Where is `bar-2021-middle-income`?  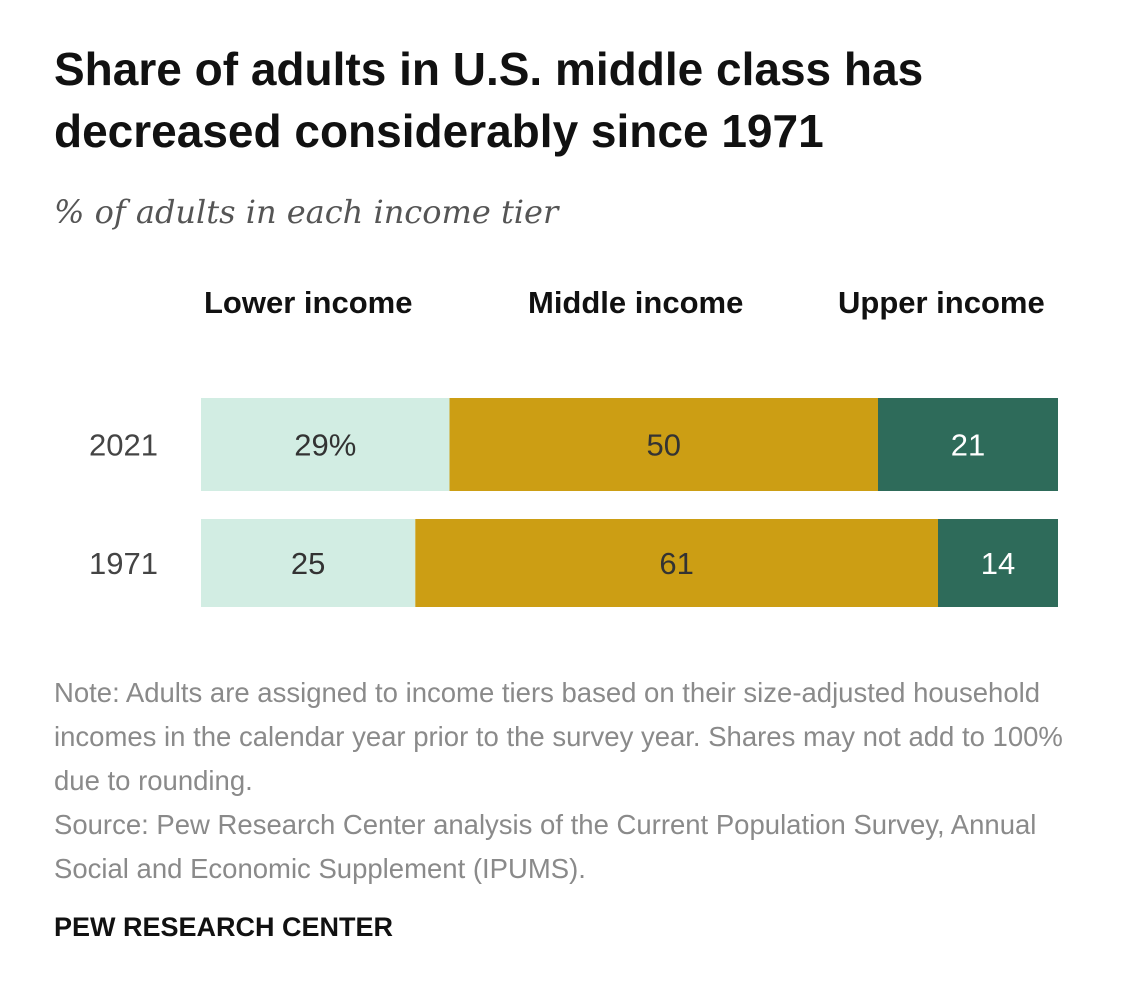 bar-2021-middle-income is located at coordinates (663, 444).